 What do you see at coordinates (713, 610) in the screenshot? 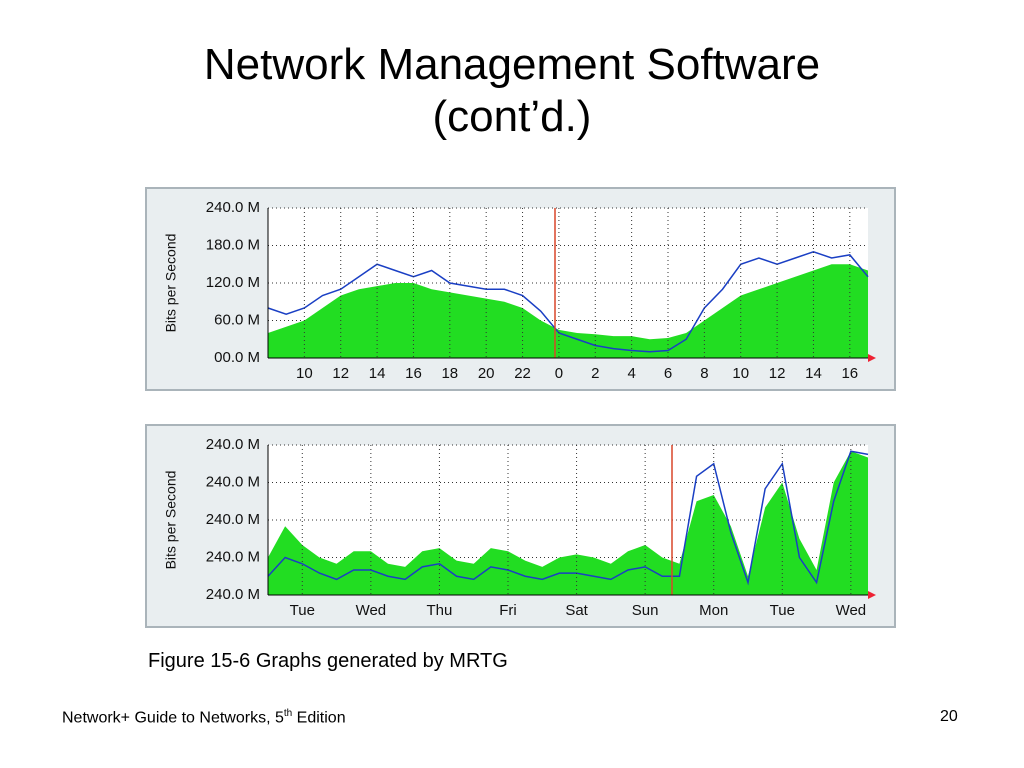
I see `x-tick-label: Mon` at bounding box center [713, 610].